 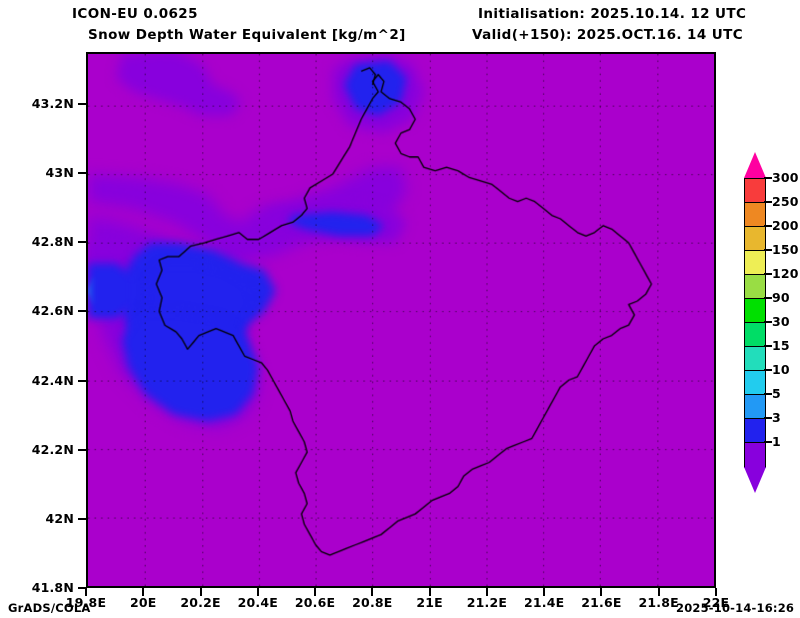 What do you see at coordinates (372, 602) in the screenshot?
I see `x-tick-label-5: 20.8E` at bounding box center [372, 602].